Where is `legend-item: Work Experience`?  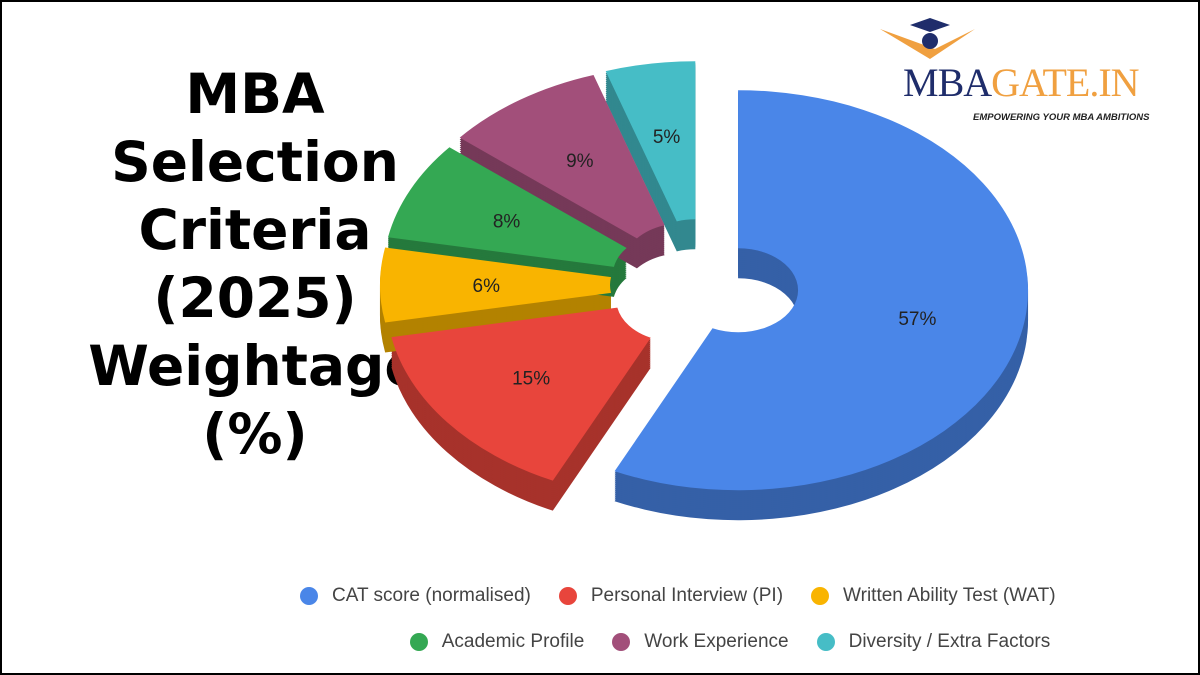 legend-item: Work Experience is located at coordinates (700, 642).